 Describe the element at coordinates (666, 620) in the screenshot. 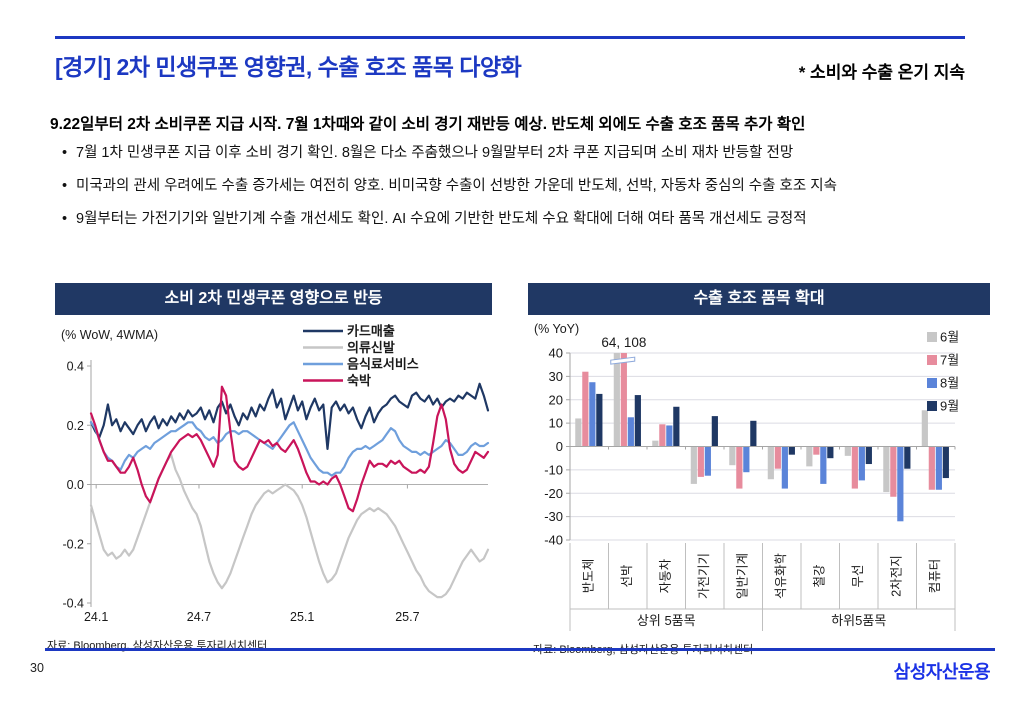

I see `svg-text: 상위 5품목` at that location.